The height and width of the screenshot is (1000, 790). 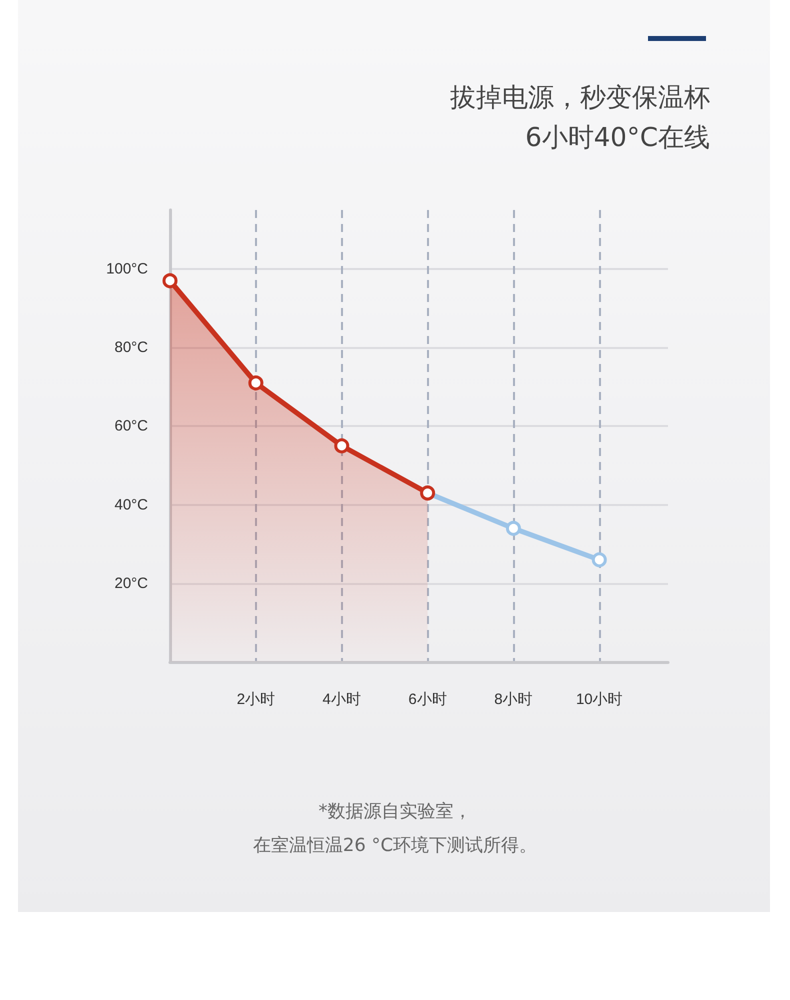 I want to click on x-tick-label: 6小时, so click(x=427, y=699).